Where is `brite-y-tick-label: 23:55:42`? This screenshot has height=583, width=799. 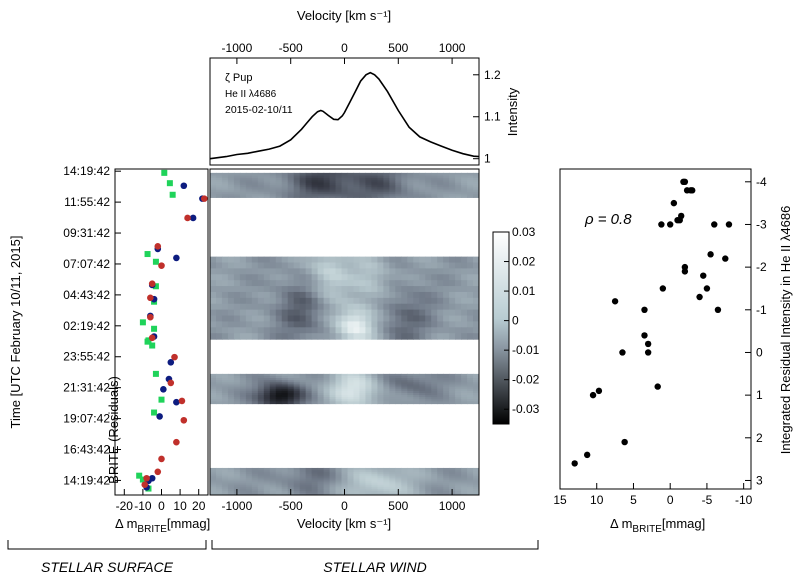 brite-y-tick-label: 23:55:42 is located at coordinates (86, 357).